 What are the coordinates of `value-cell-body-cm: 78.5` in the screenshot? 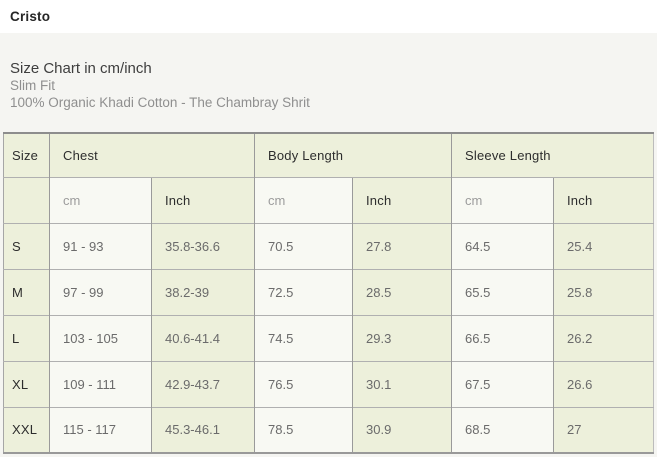 It's located at (303, 429).